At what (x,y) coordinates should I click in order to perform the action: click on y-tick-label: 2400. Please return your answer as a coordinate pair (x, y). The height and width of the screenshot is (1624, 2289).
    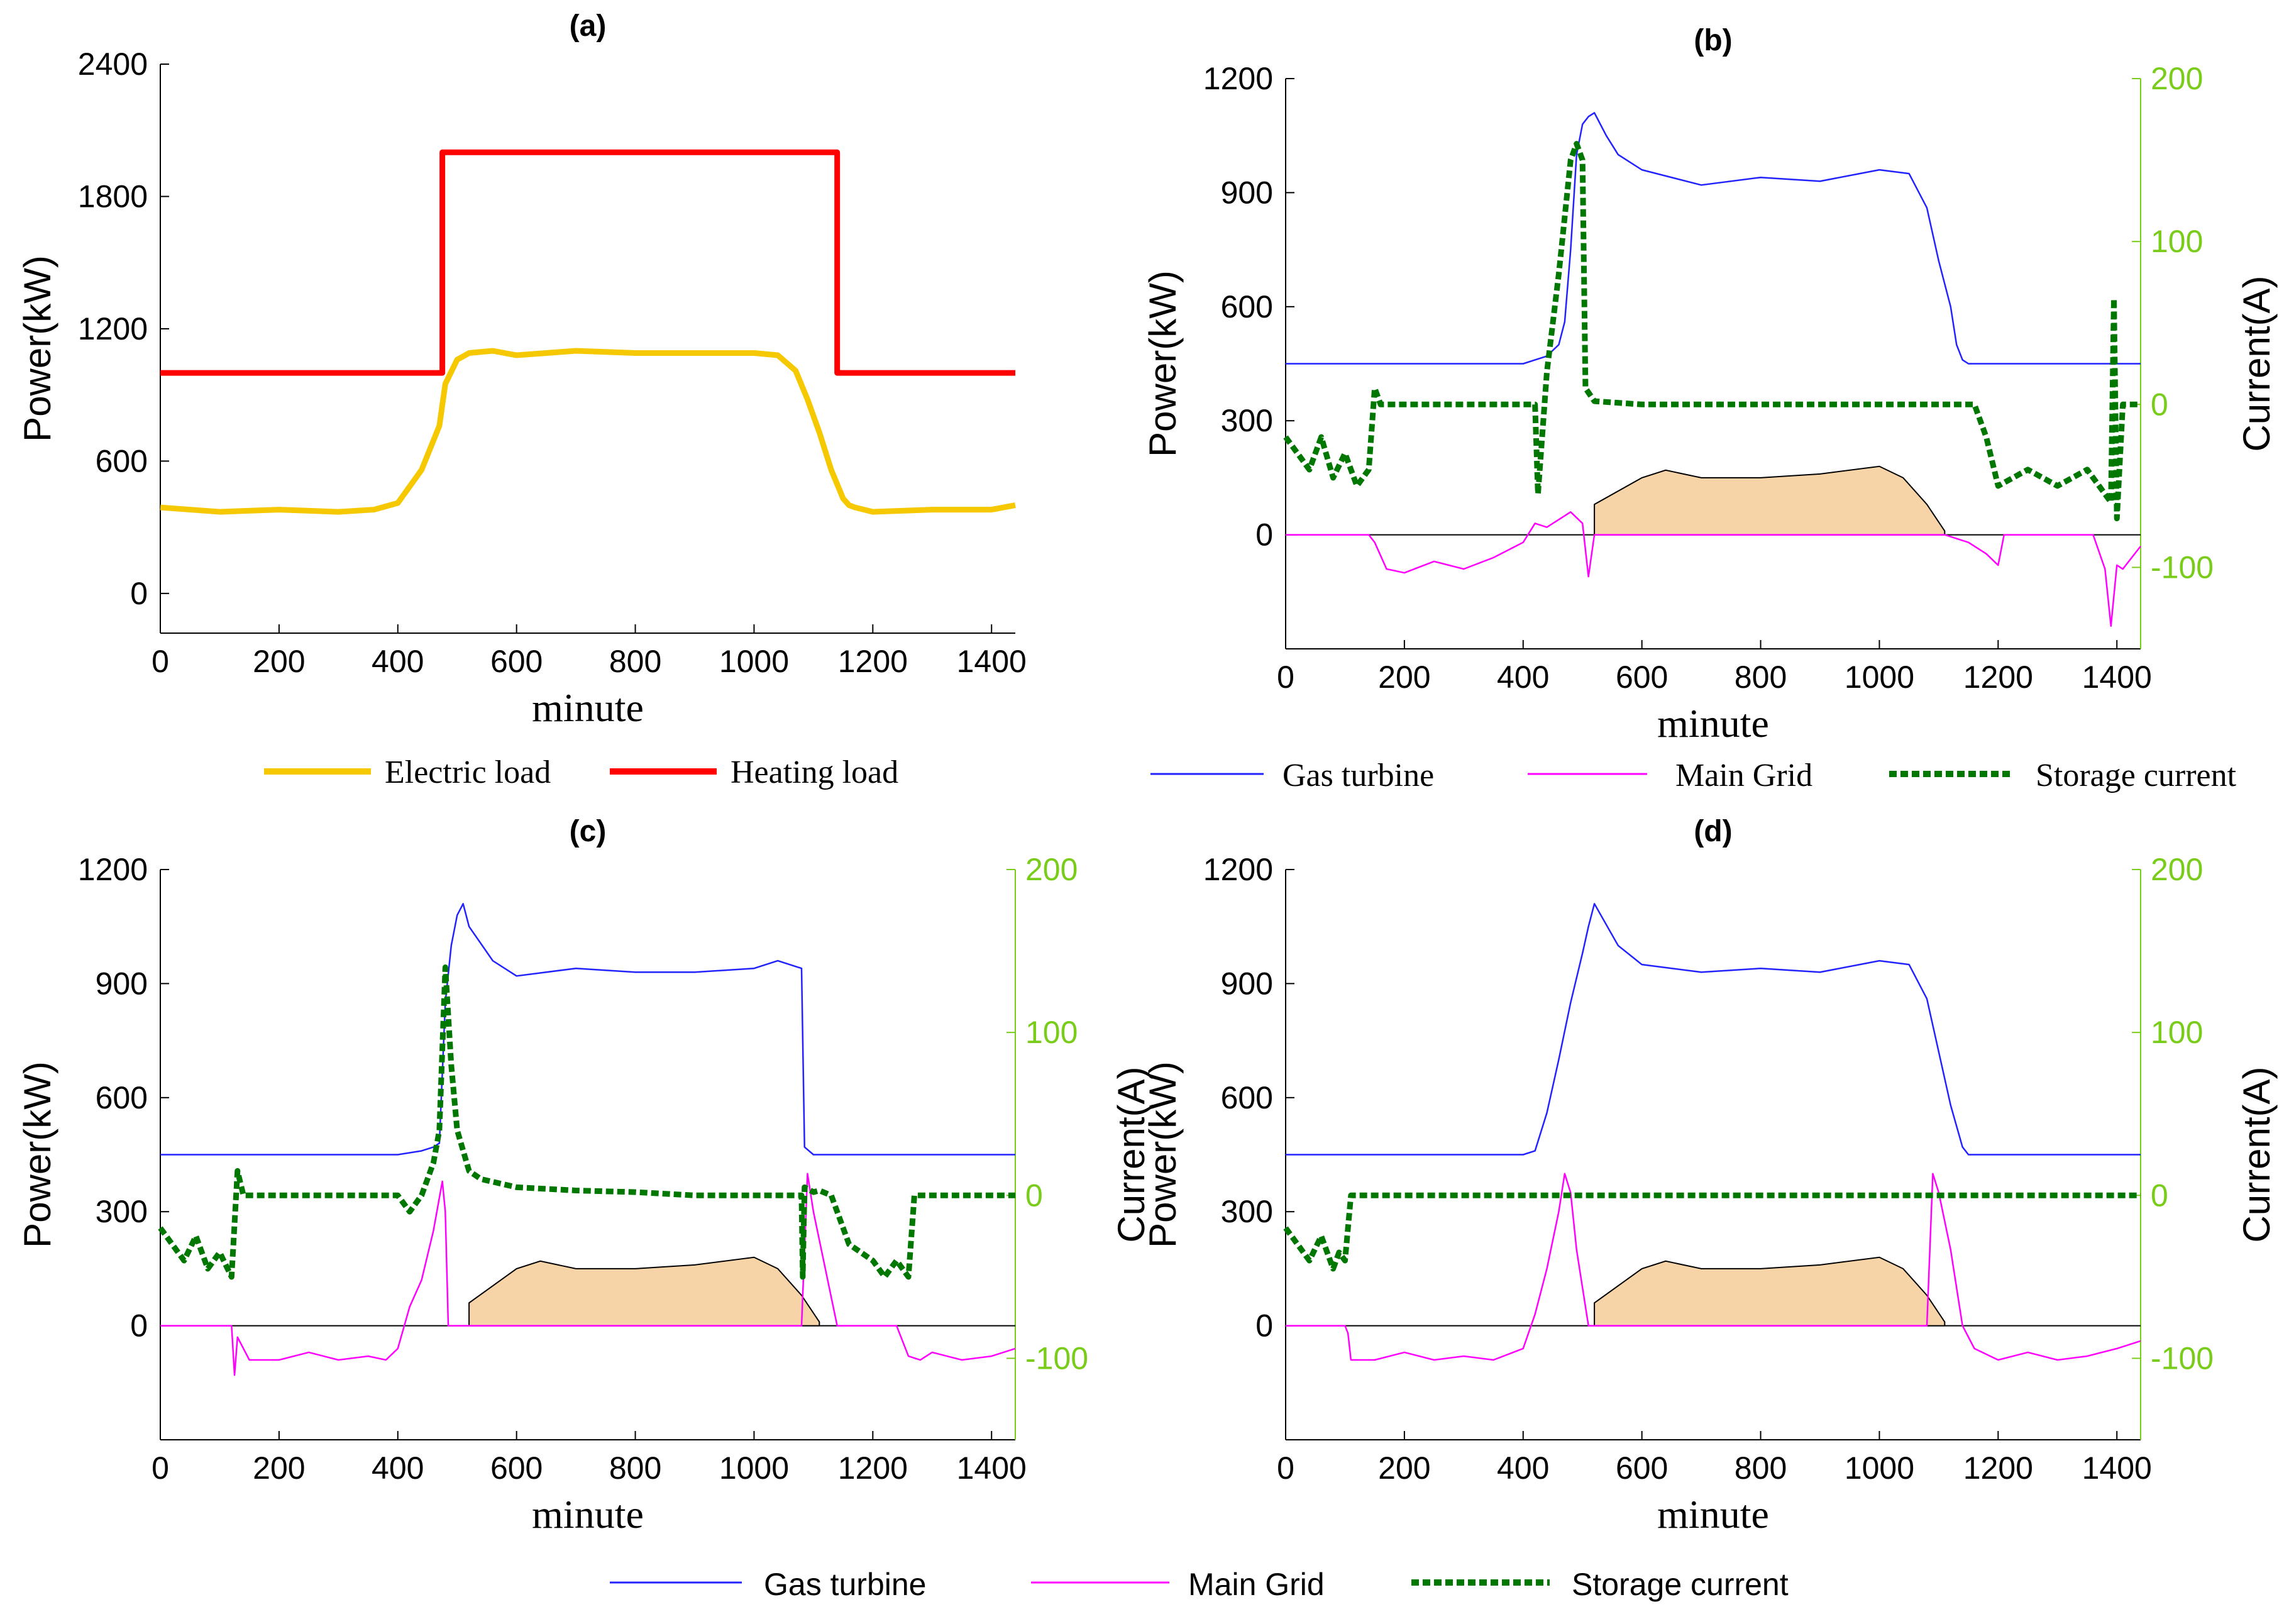
    Looking at the image, I should click on (113, 64).